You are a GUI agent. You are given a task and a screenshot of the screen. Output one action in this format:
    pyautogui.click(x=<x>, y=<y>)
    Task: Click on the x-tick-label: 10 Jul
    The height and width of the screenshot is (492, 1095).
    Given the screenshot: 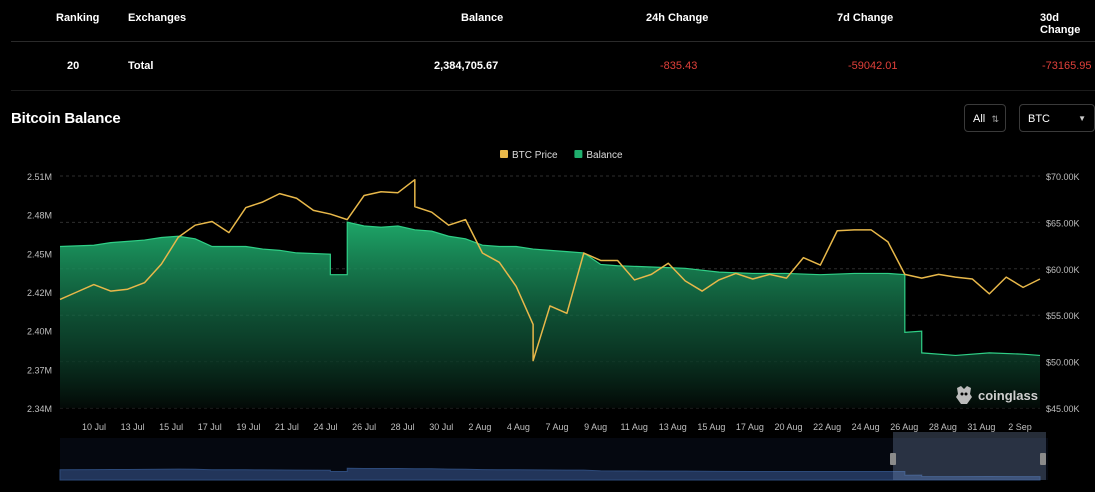 What is the action you would take?
    pyautogui.click(x=94, y=427)
    